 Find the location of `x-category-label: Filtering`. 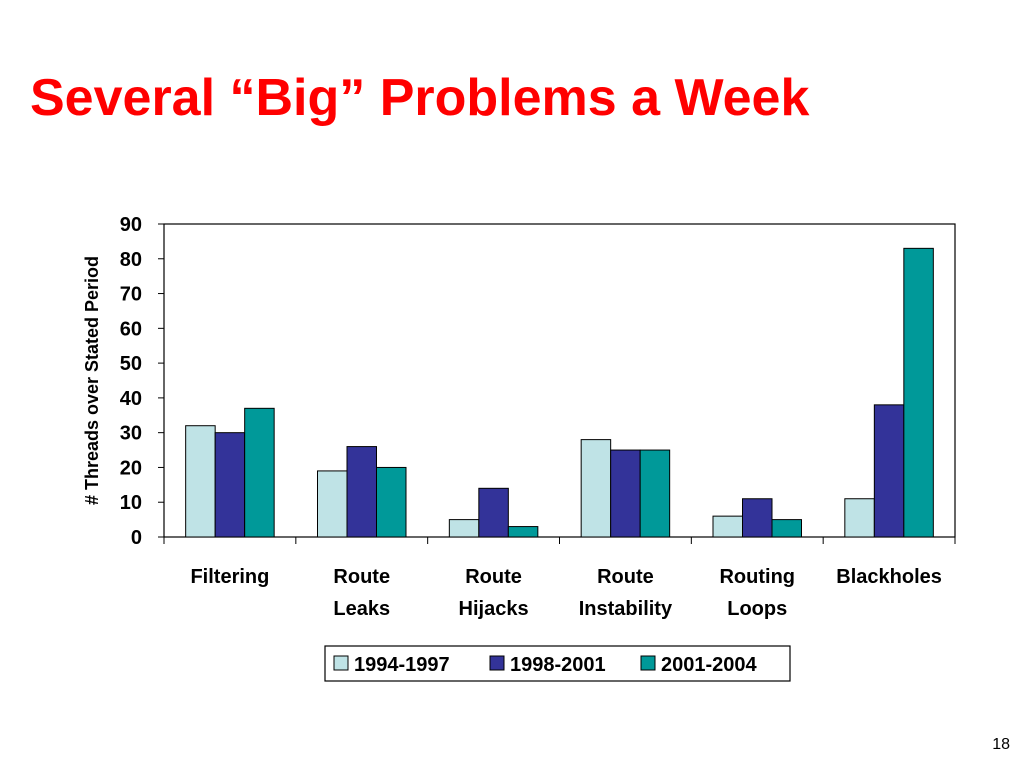

x-category-label: Filtering is located at coordinates (229, 577).